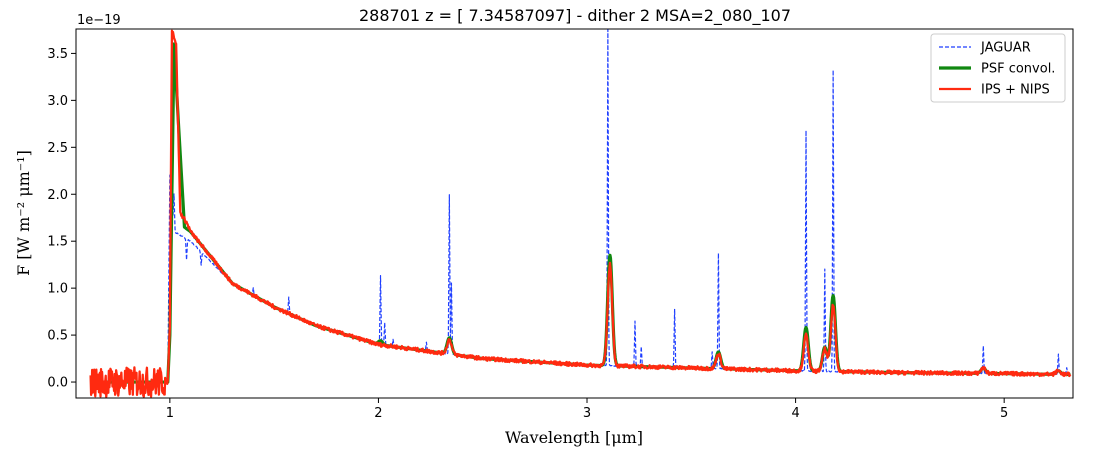 The height and width of the screenshot is (456, 1102). What do you see at coordinates (1005, 48) in the screenshot?
I see `legend-label: JAGUAR` at bounding box center [1005, 48].